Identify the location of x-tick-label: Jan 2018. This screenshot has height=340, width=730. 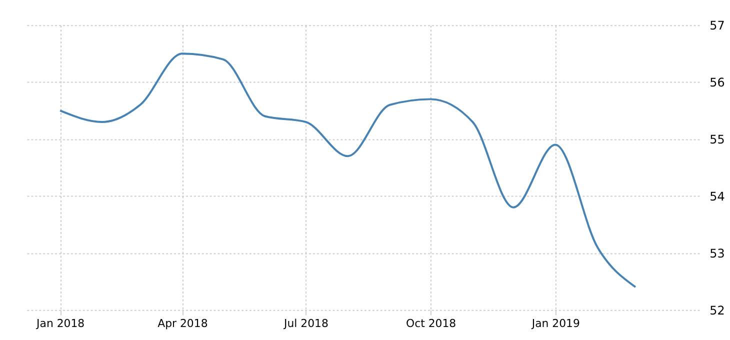
(60, 323).